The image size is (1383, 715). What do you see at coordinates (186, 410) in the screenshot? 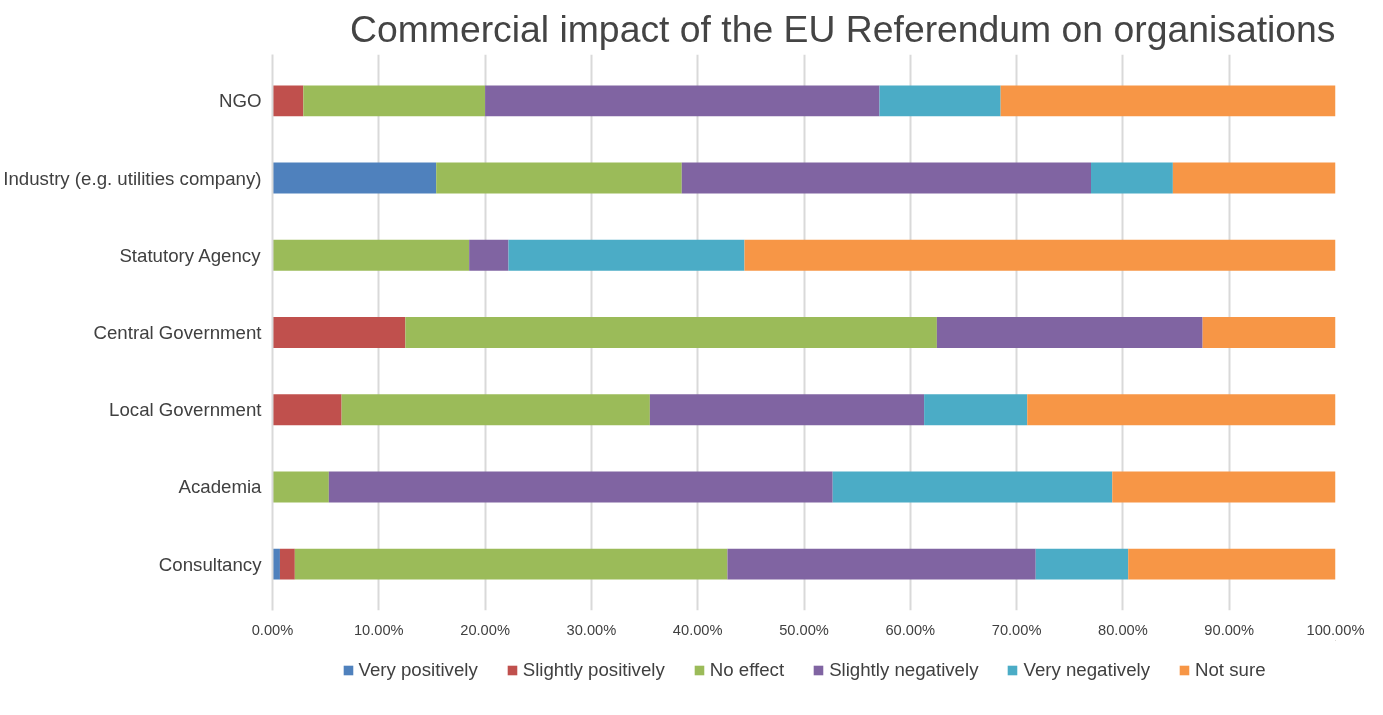
I see `y-tick-label: Local Government` at bounding box center [186, 410].